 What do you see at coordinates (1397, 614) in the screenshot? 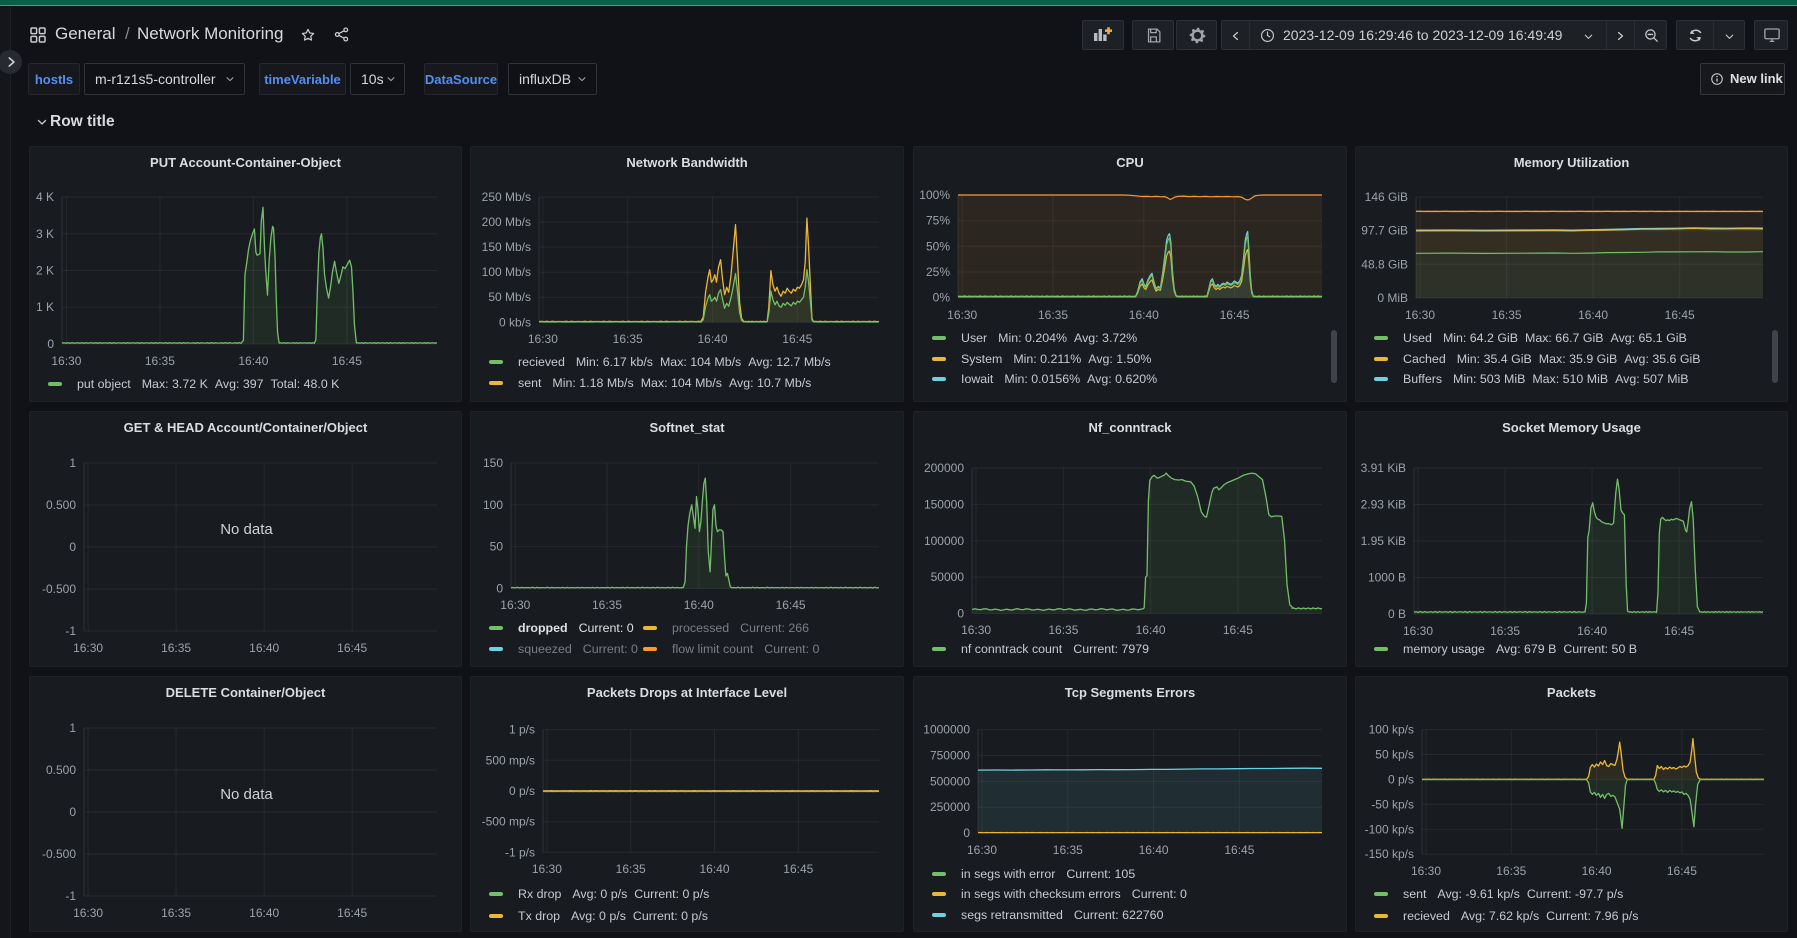
I see `svg-text: 0 B` at bounding box center [1397, 614].